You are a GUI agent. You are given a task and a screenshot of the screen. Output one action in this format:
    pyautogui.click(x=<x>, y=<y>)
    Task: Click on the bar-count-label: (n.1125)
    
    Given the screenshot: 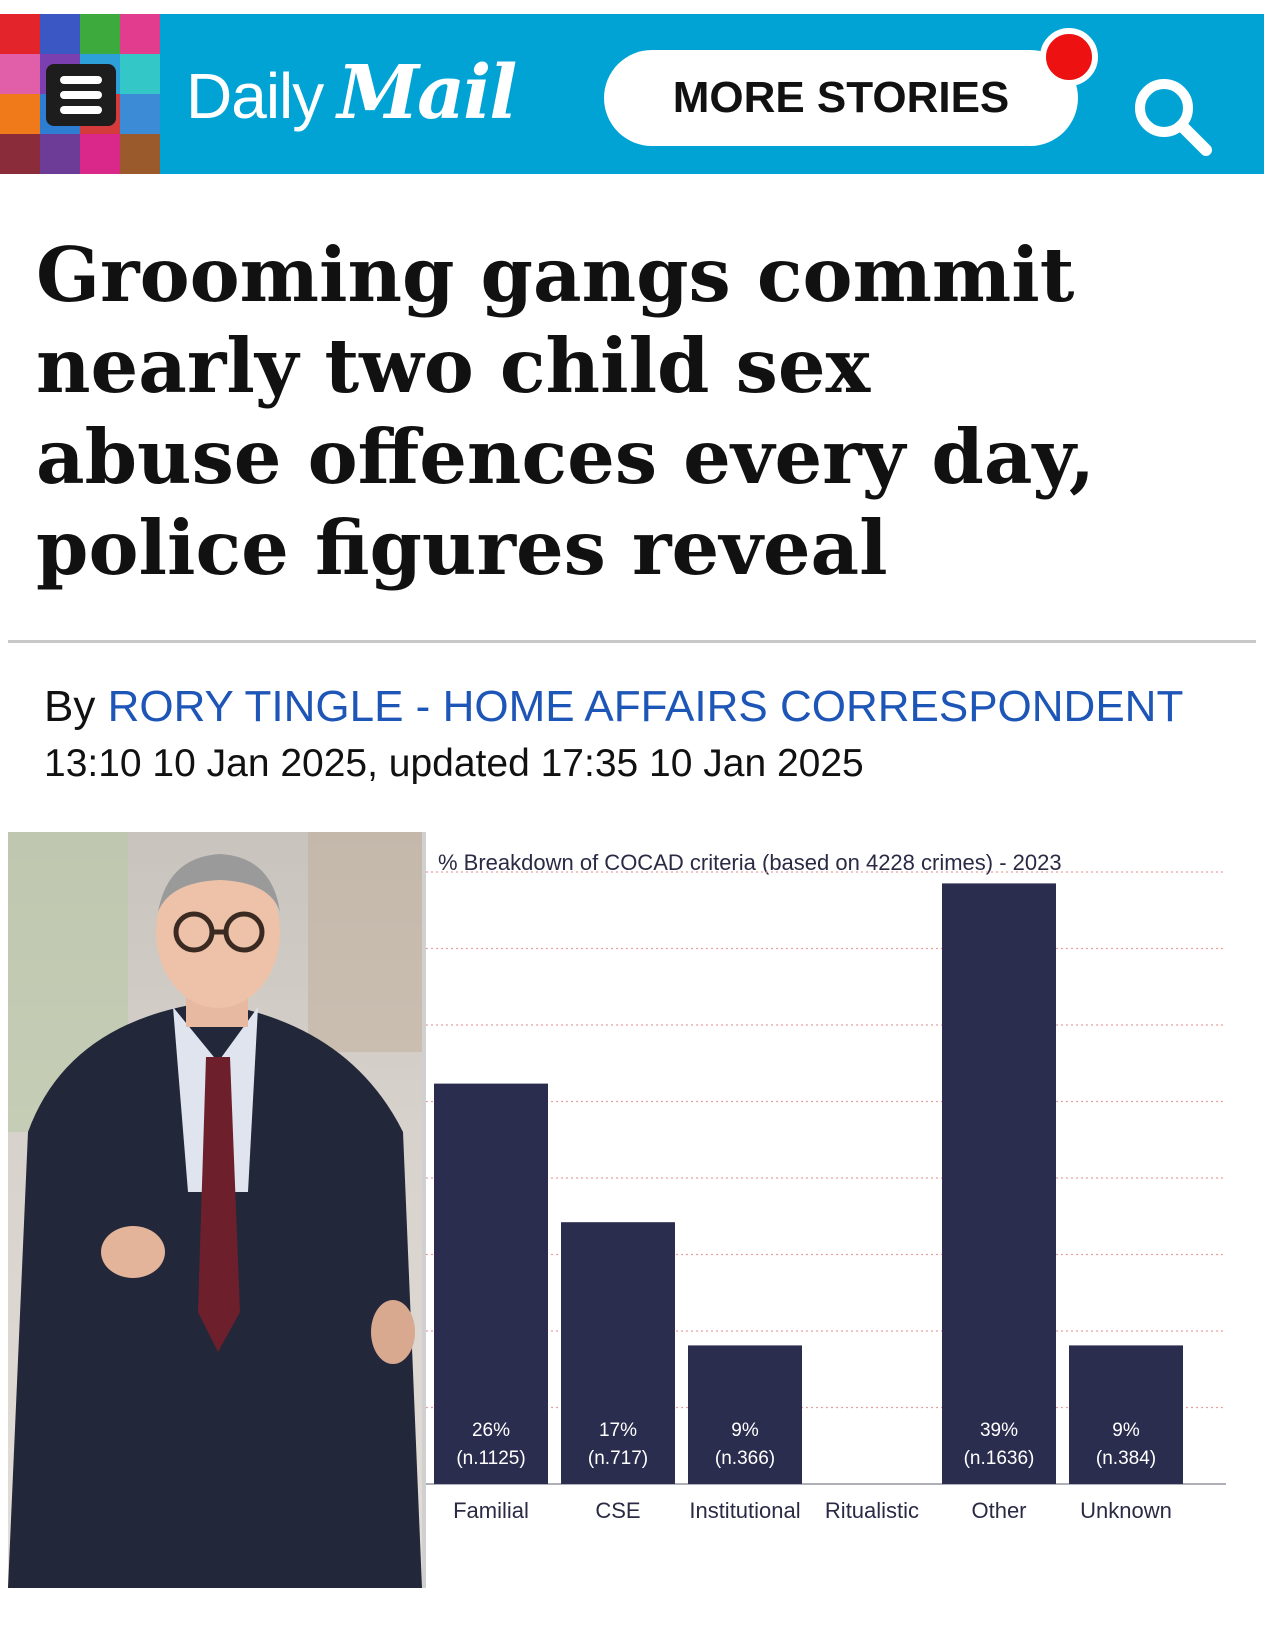 What is the action you would take?
    pyautogui.click(x=490, y=1458)
    